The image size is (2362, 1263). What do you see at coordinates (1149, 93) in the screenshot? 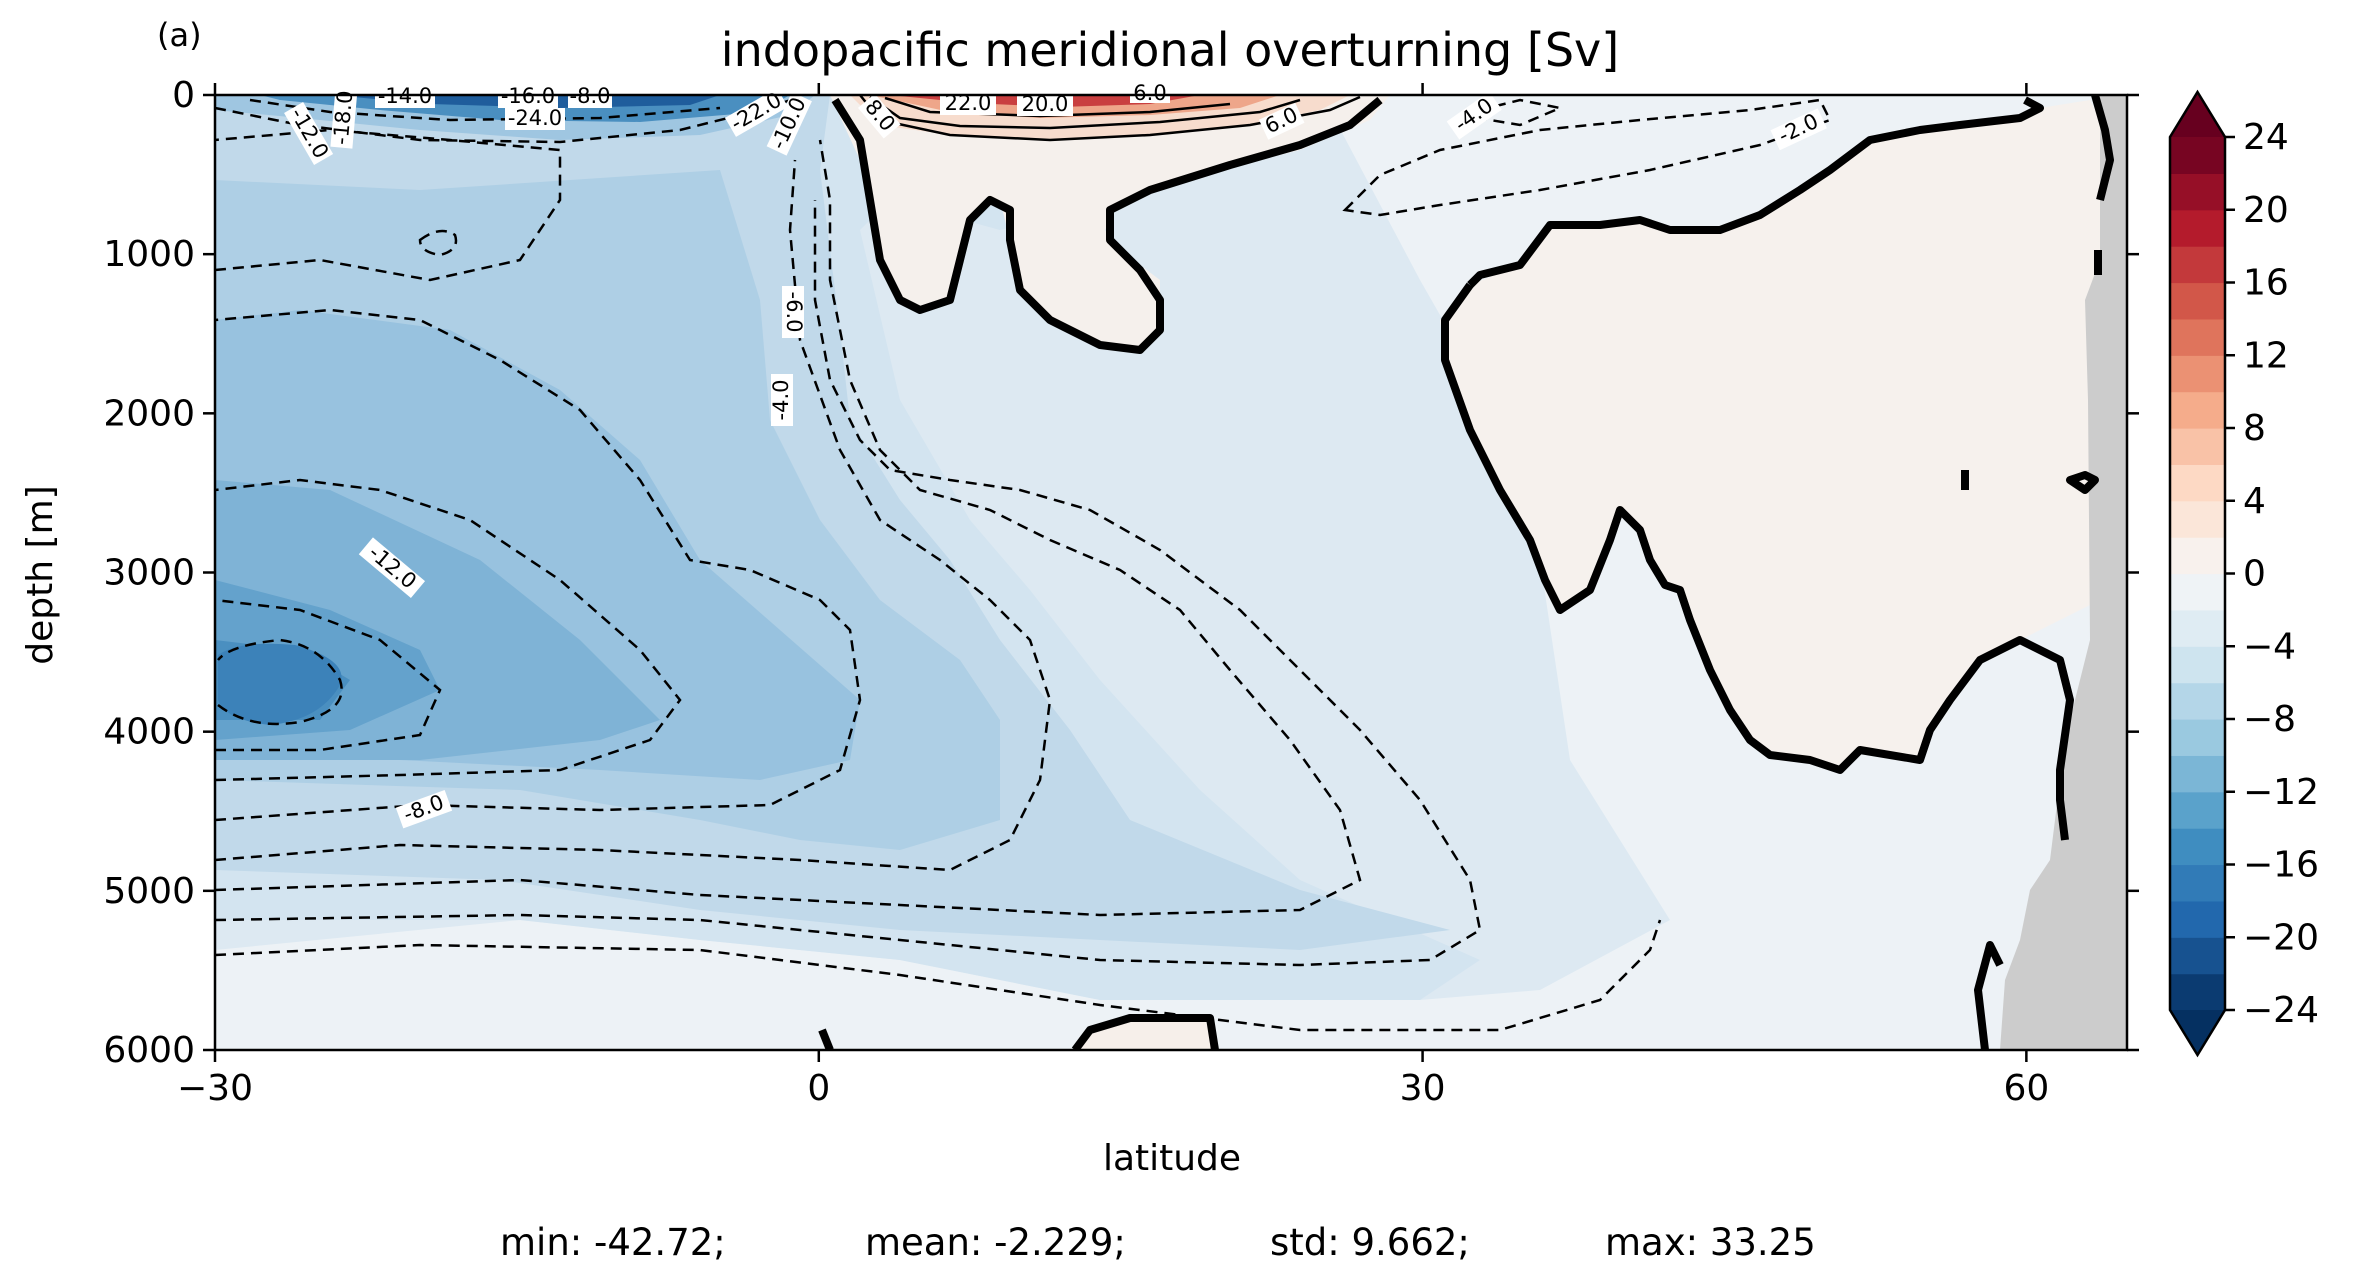
I see `contour-label: 6.0` at bounding box center [1149, 93].